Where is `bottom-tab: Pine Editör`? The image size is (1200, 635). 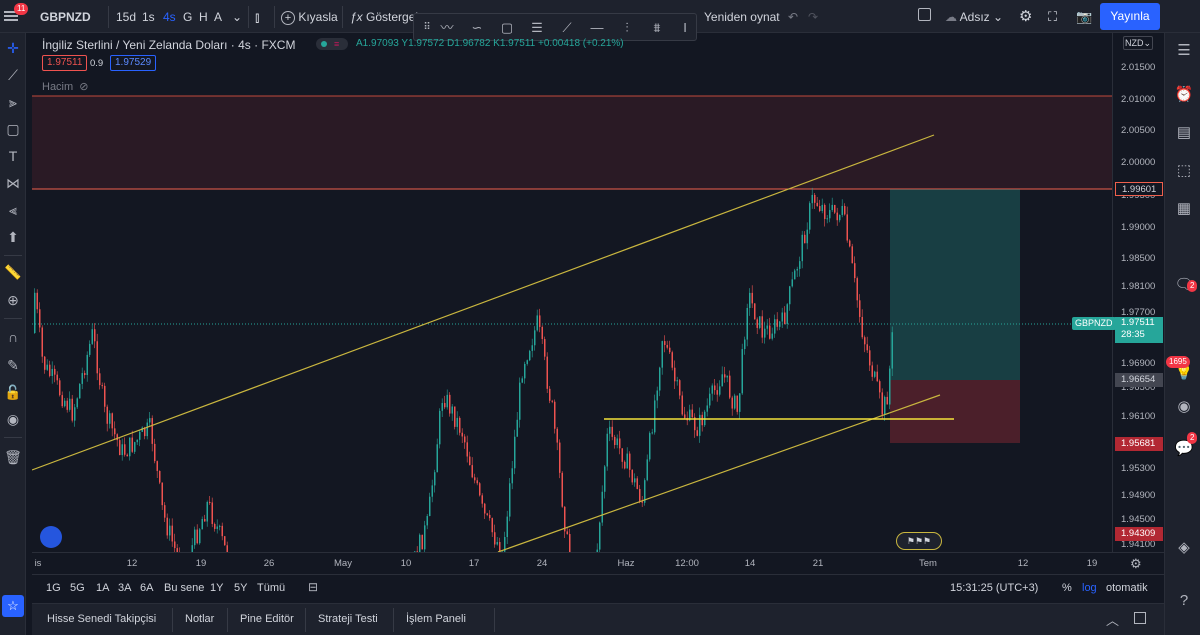
bottom-tab: Pine Editör is located at coordinates (267, 619).